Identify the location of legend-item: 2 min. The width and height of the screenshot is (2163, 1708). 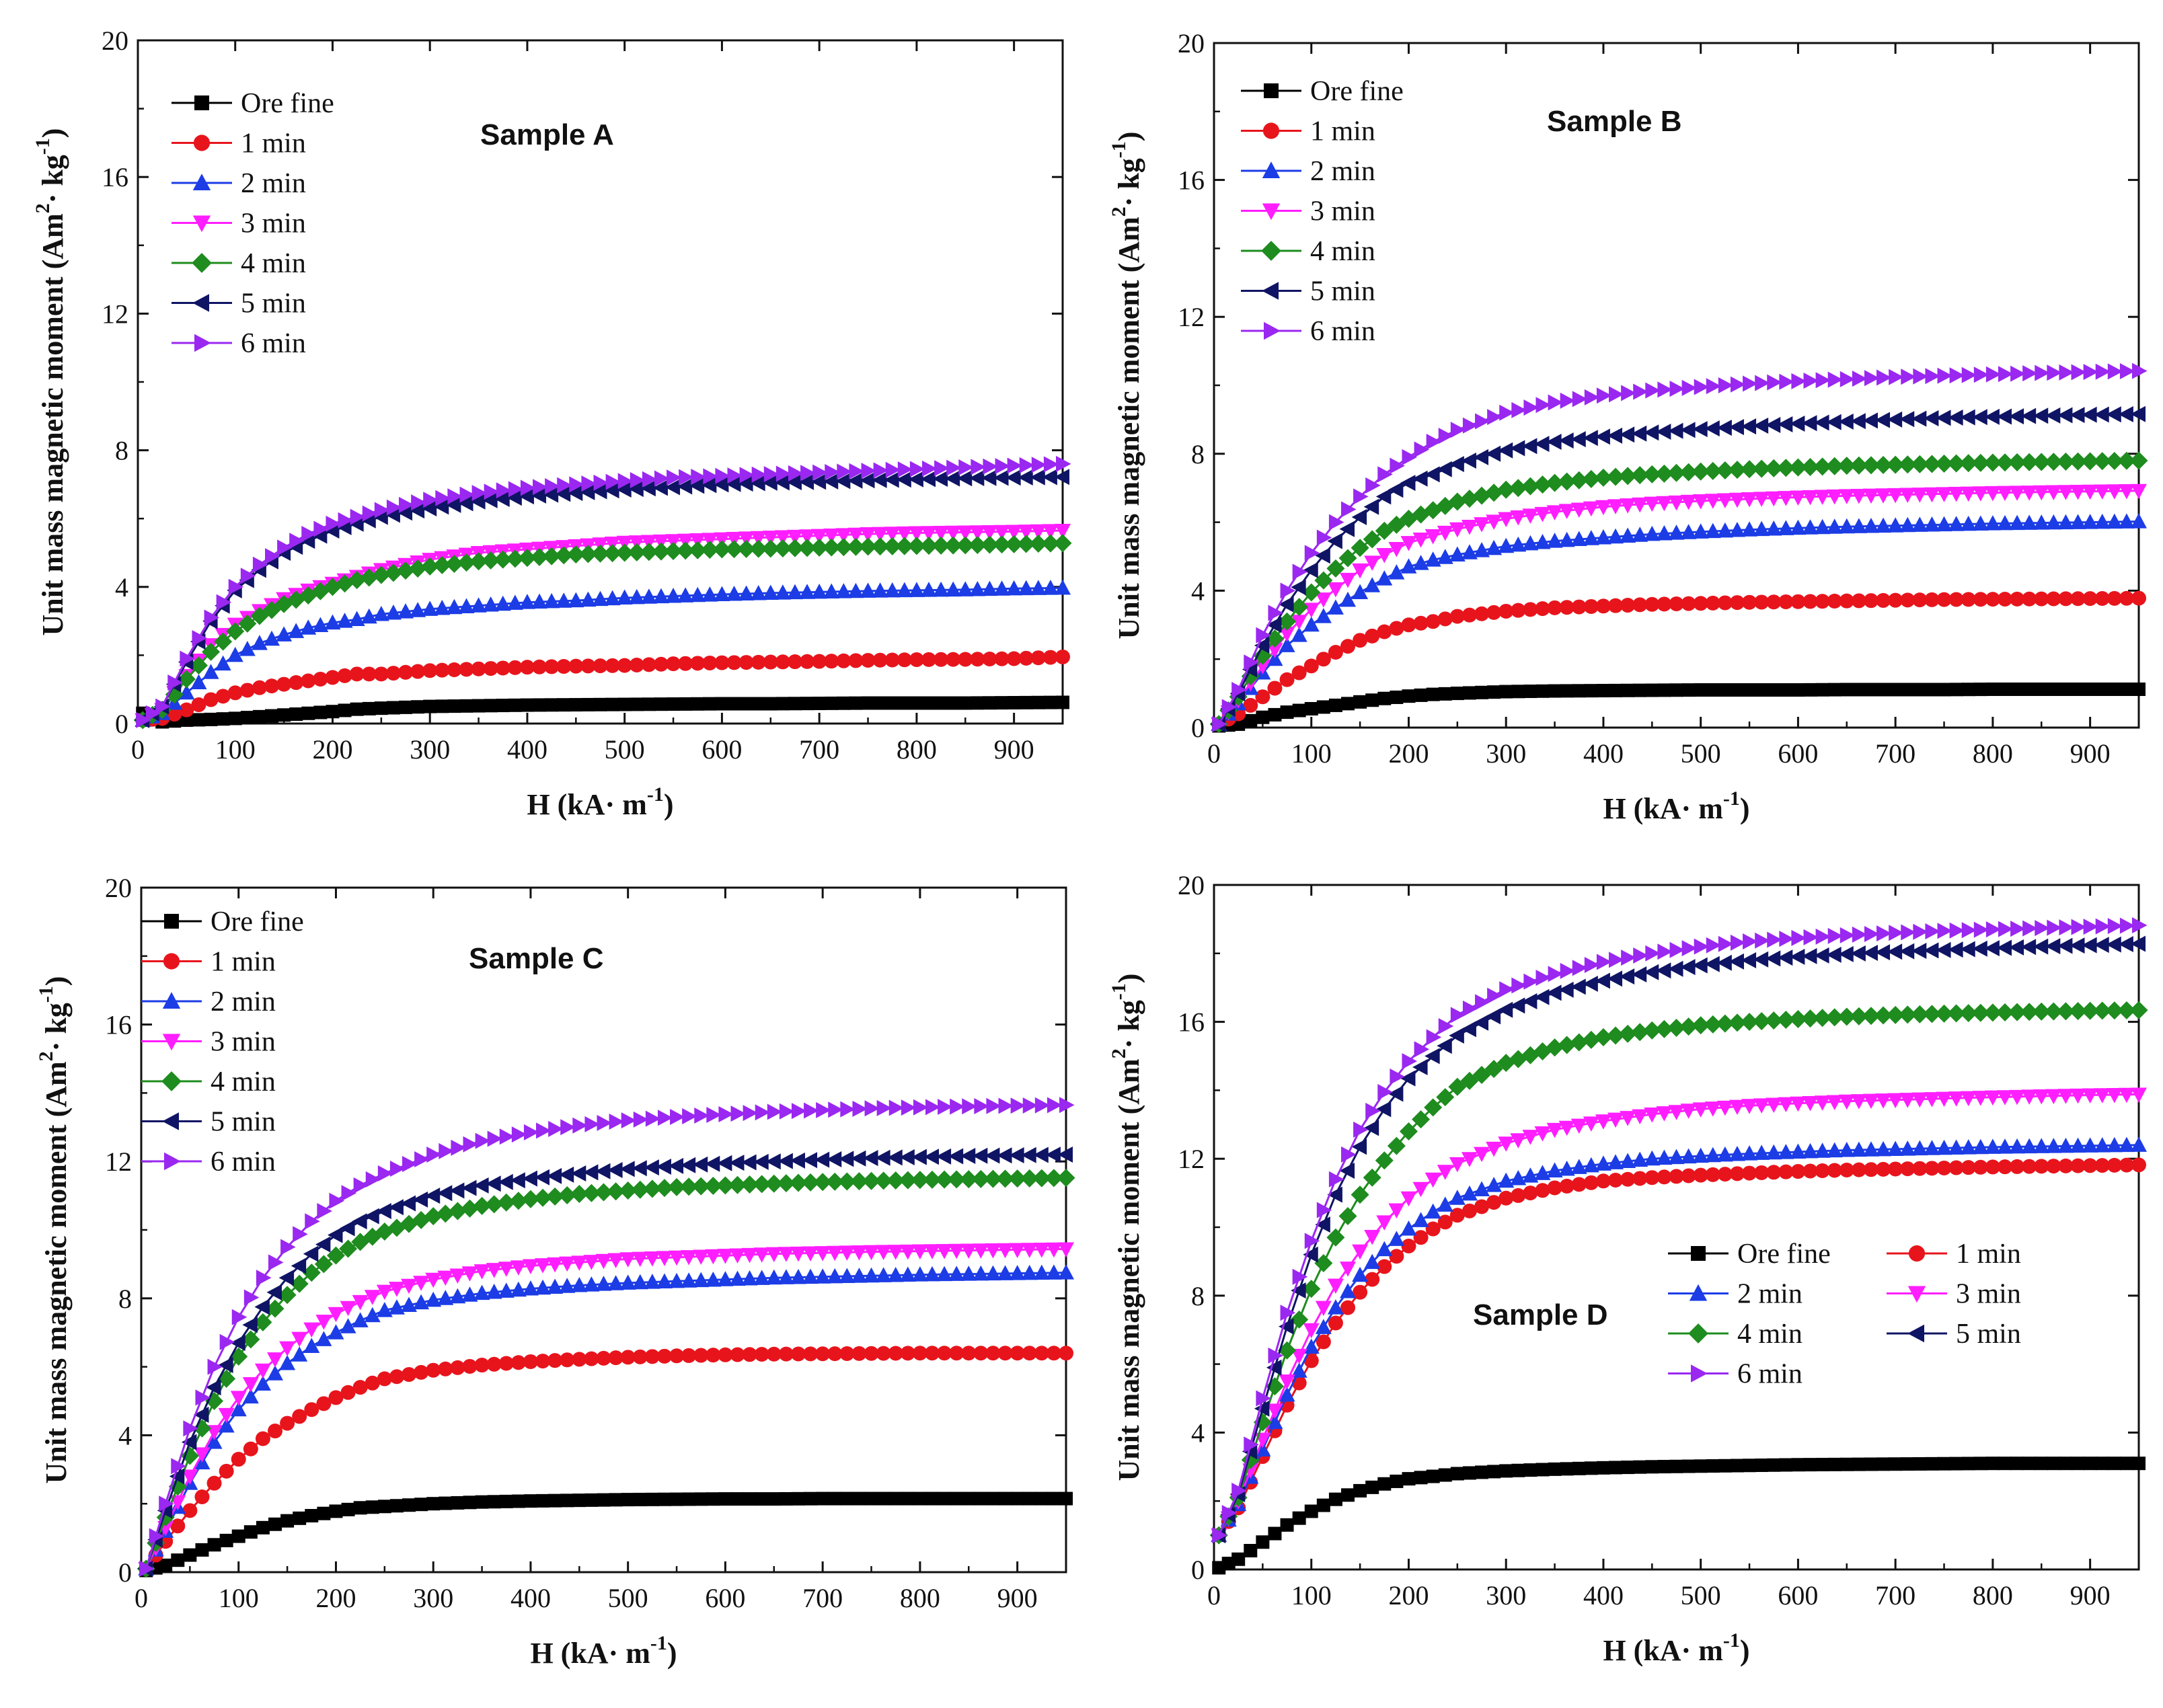
(239, 184).